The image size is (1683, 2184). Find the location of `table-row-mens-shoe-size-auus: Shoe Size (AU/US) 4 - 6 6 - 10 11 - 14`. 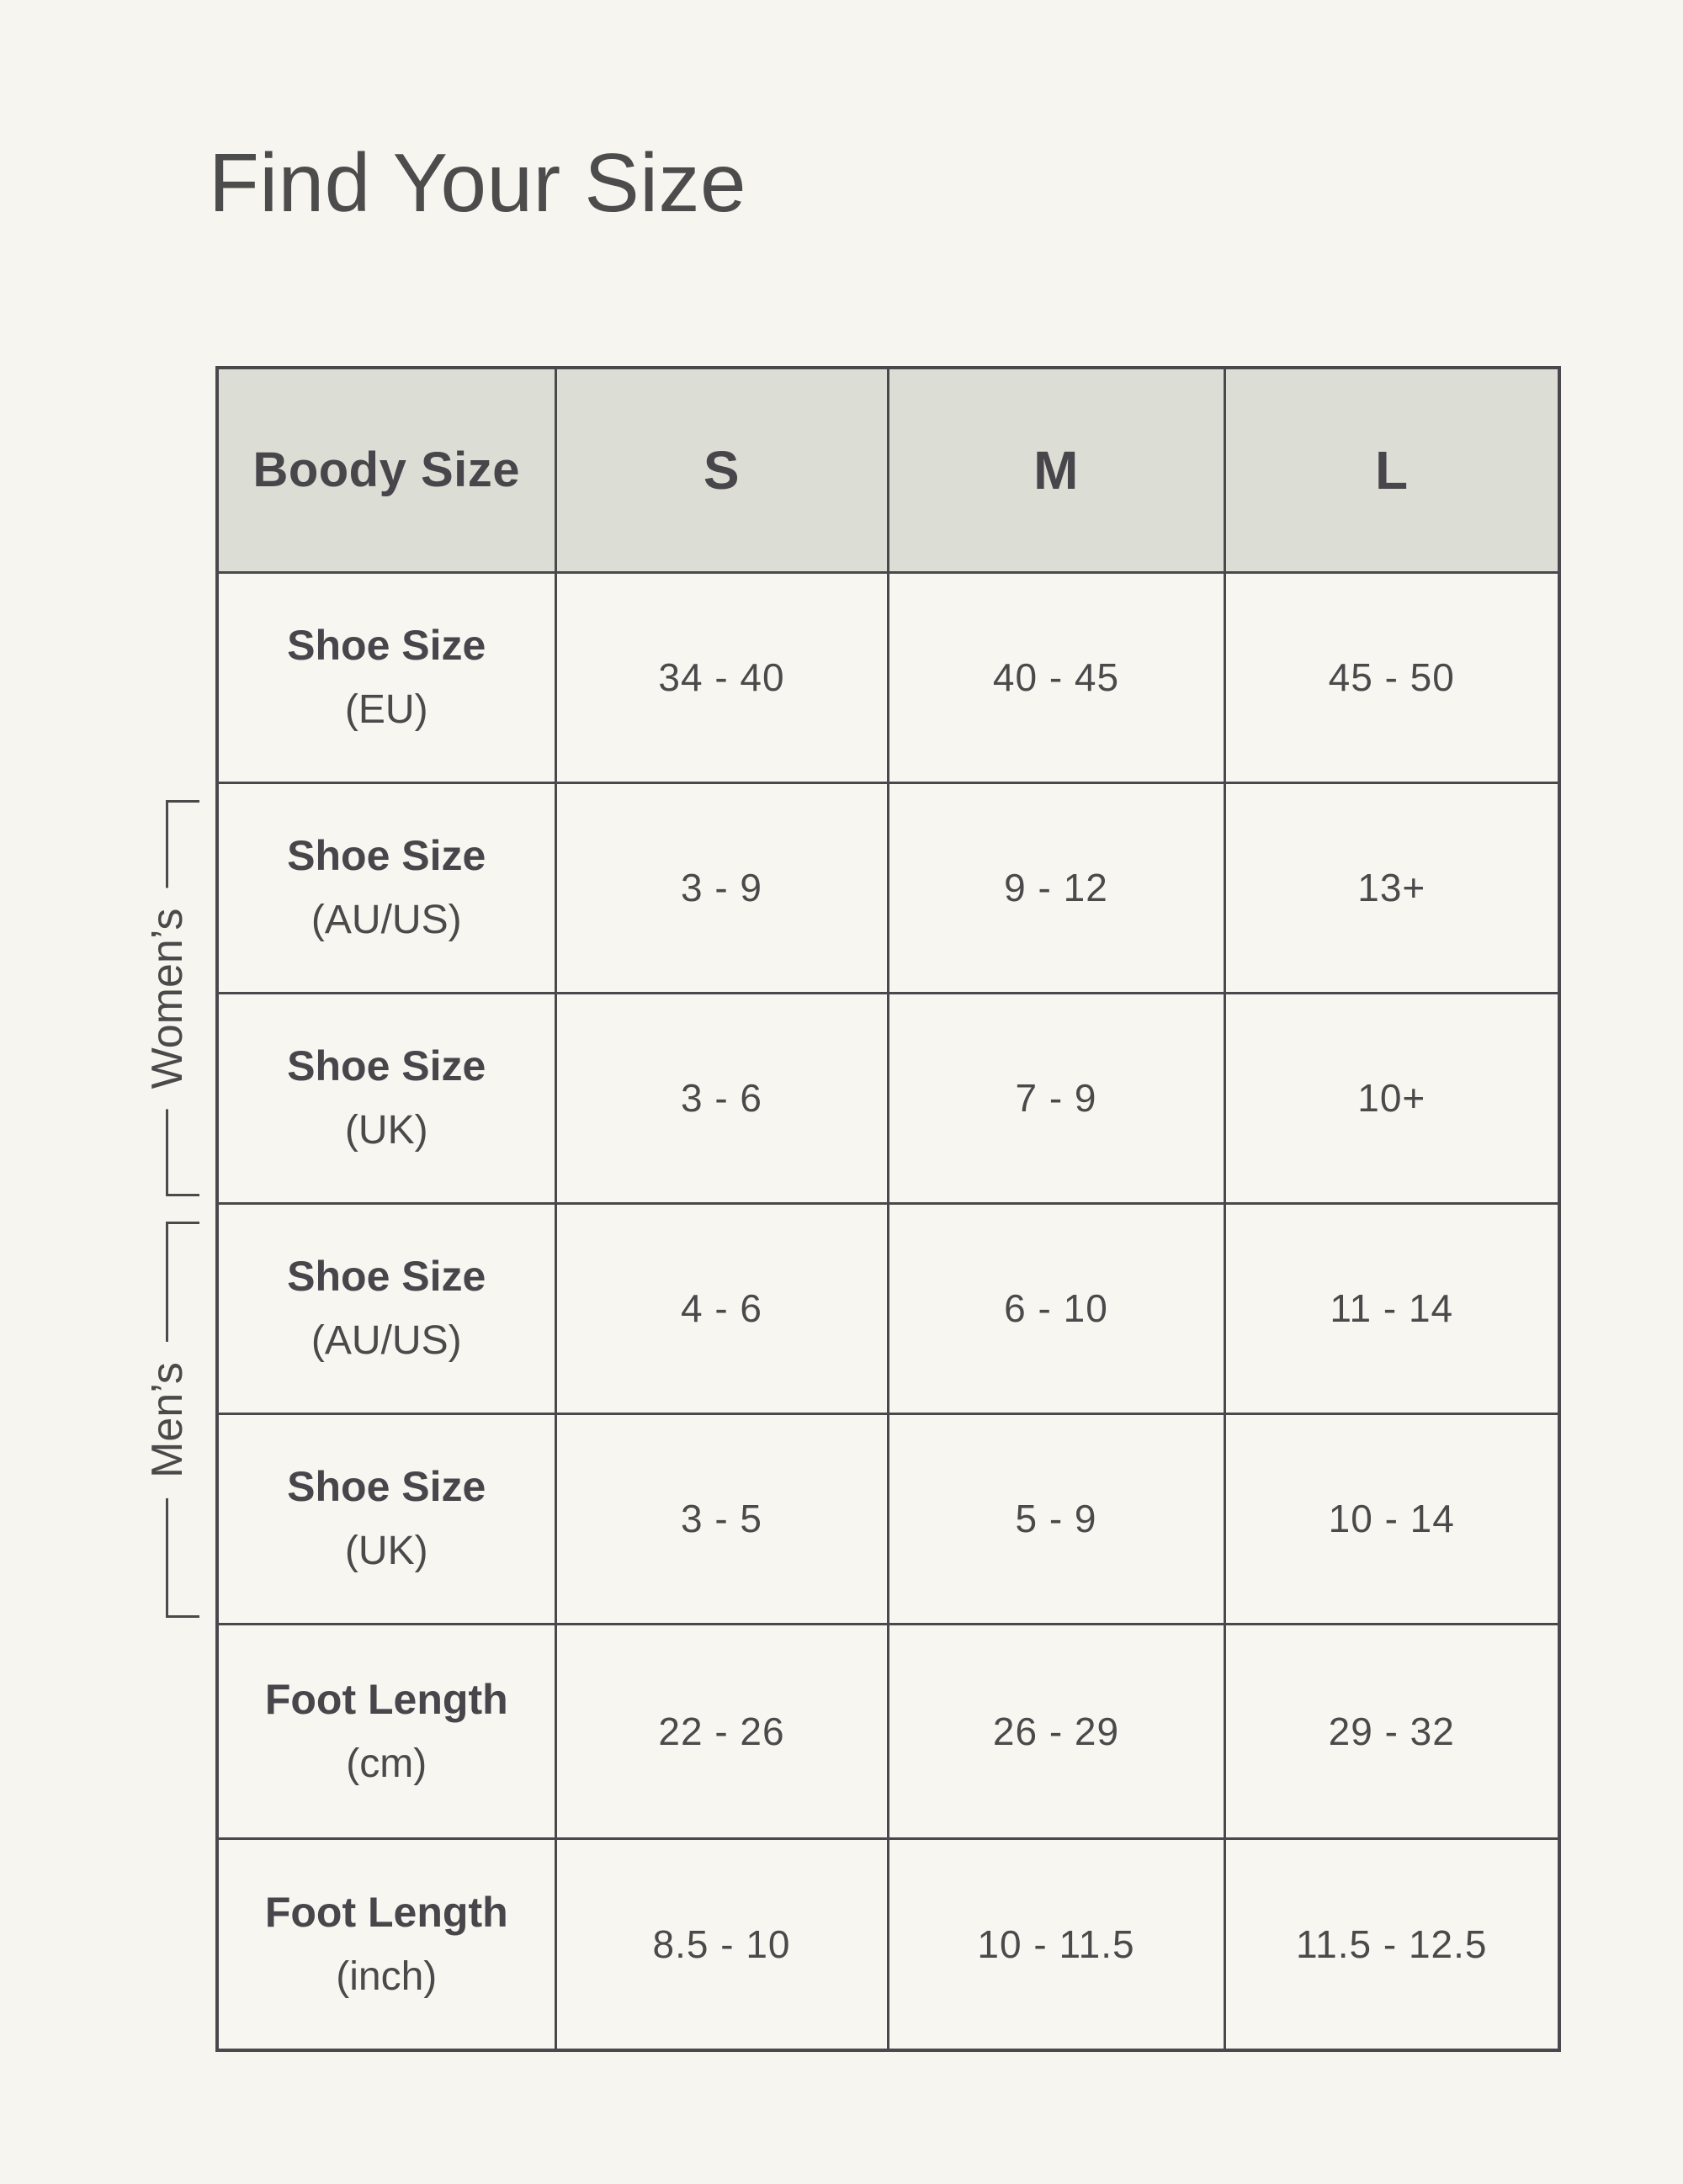

table-row-mens-shoe-size-auus: Shoe Size (AU/US) 4 - 6 6 - 10 11 - 14 is located at coordinates (888, 1308).